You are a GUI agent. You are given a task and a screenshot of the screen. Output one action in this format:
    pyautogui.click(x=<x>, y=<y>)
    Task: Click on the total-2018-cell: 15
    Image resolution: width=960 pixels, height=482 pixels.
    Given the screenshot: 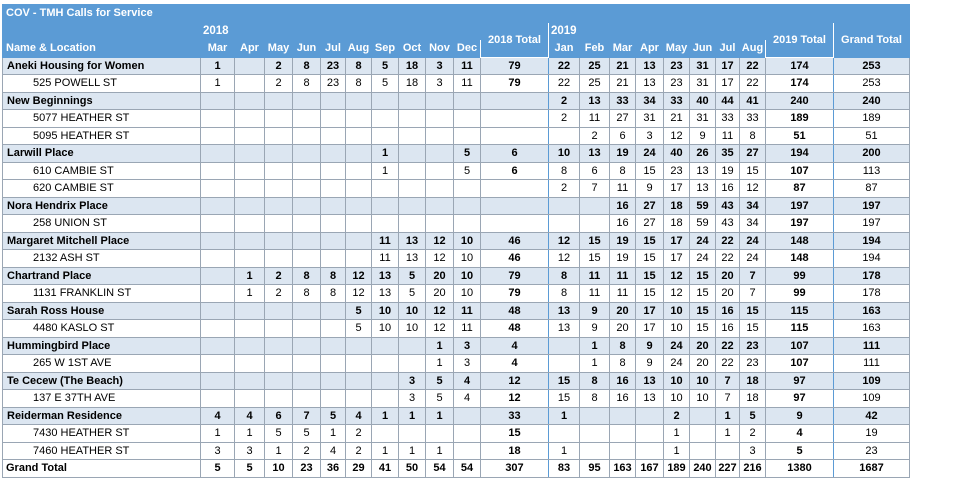 What is the action you would take?
    pyautogui.click(x=514, y=433)
    